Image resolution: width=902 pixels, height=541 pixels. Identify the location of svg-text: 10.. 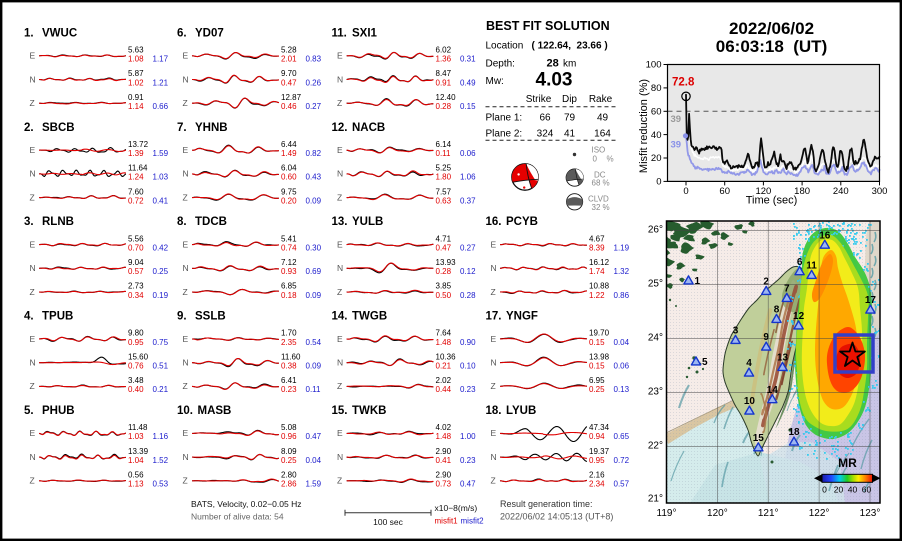
(185, 411).